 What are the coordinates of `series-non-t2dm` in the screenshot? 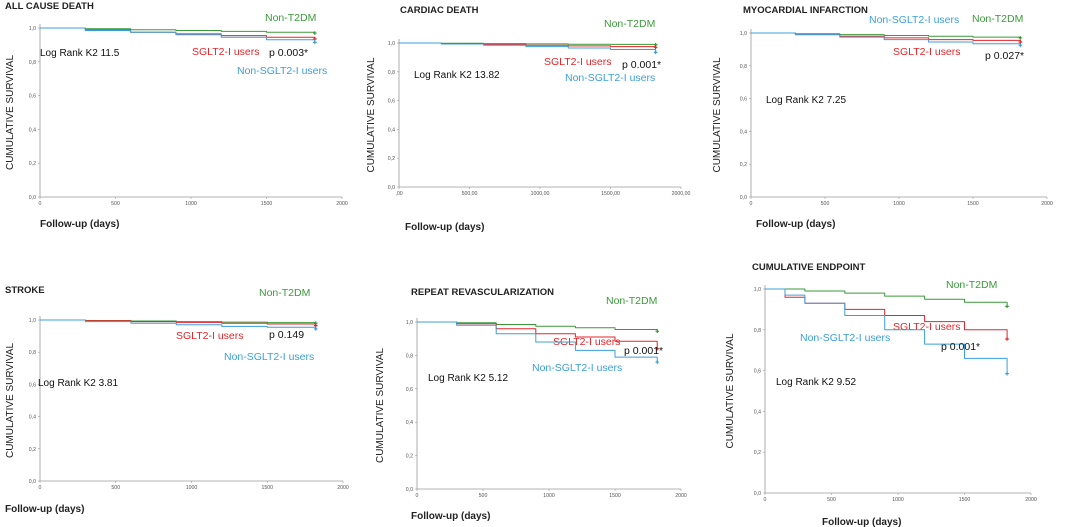 It's located at (886, 35).